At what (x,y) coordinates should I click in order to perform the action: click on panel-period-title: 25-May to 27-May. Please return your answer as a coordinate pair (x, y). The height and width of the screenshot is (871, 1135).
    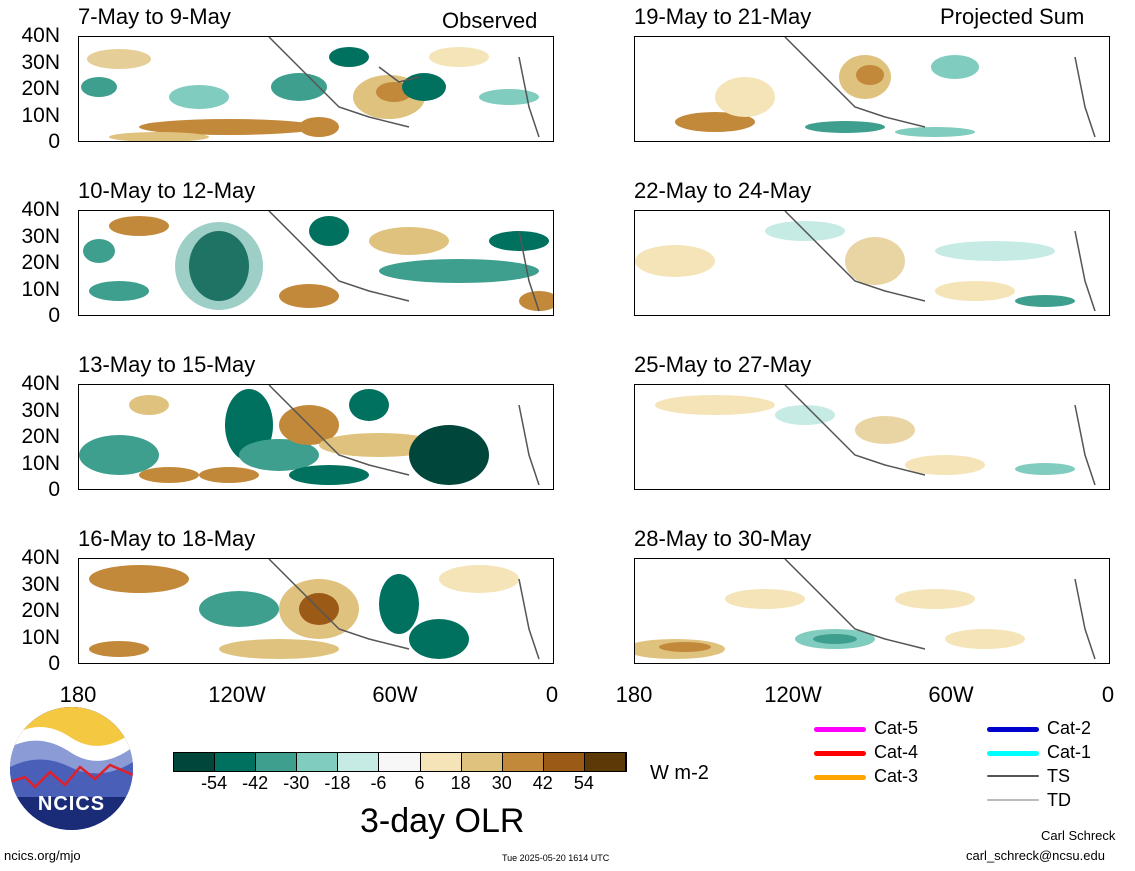
    Looking at the image, I should click on (723, 364).